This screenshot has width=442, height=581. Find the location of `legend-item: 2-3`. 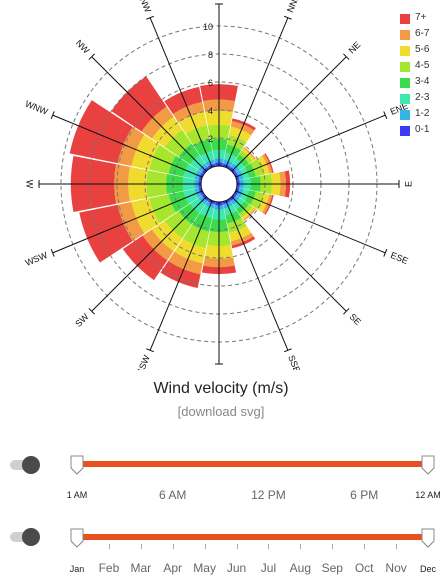

legend-item: 2-3 is located at coordinates (418, 100).